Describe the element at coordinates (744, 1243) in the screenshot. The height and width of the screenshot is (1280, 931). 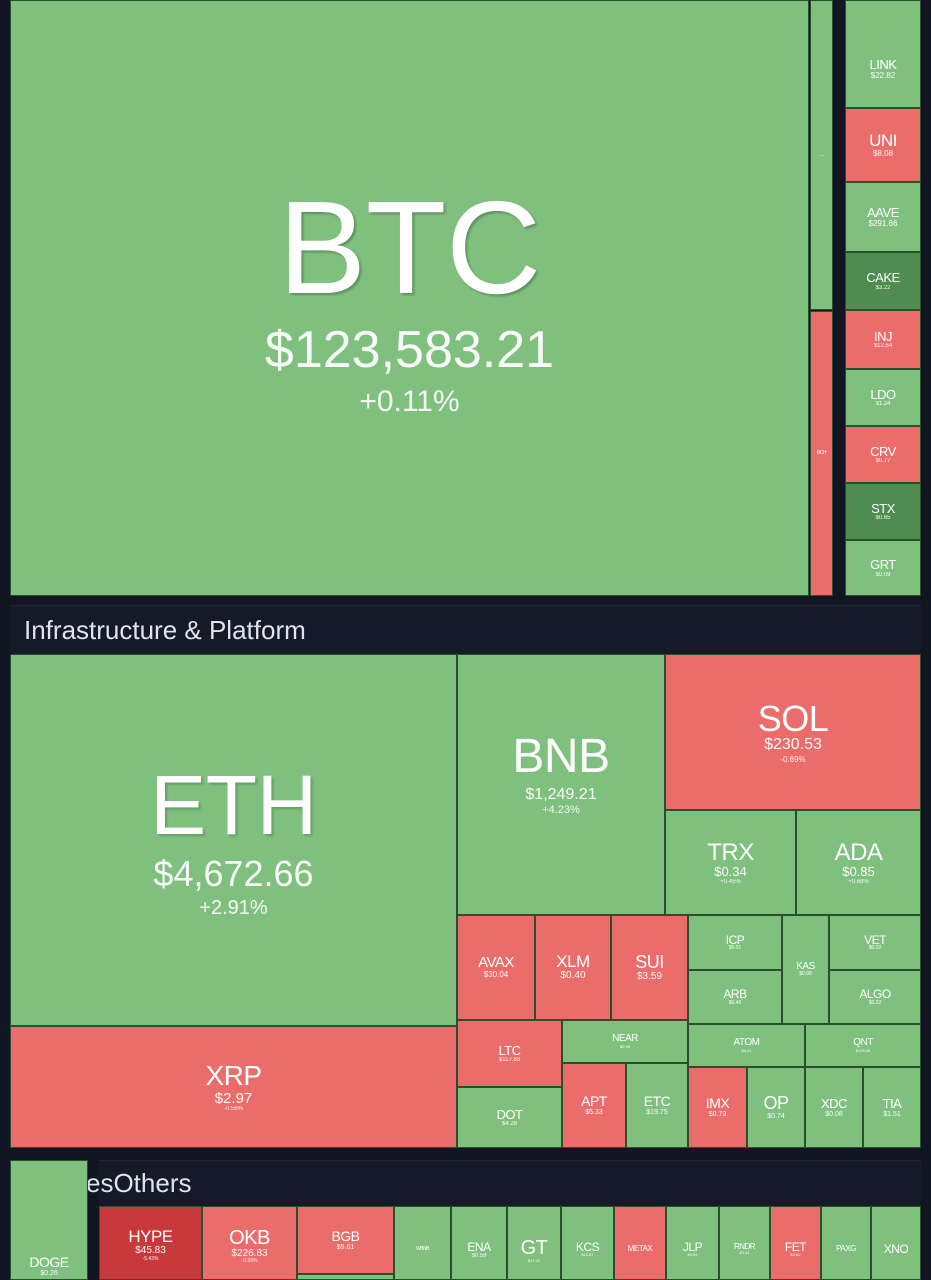
I see `tile-rndr: RNDR $3.34` at that location.